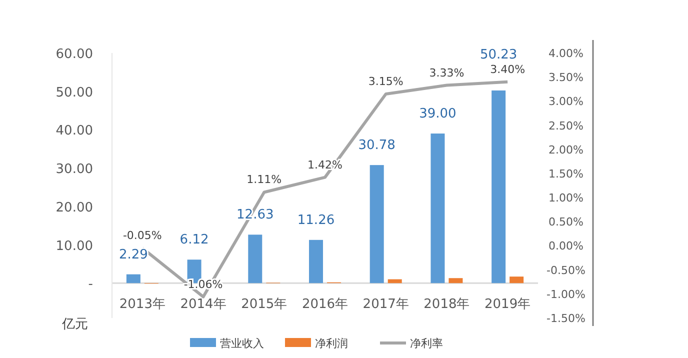  I want to click on legend-label: 净利率, so click(426, 343).